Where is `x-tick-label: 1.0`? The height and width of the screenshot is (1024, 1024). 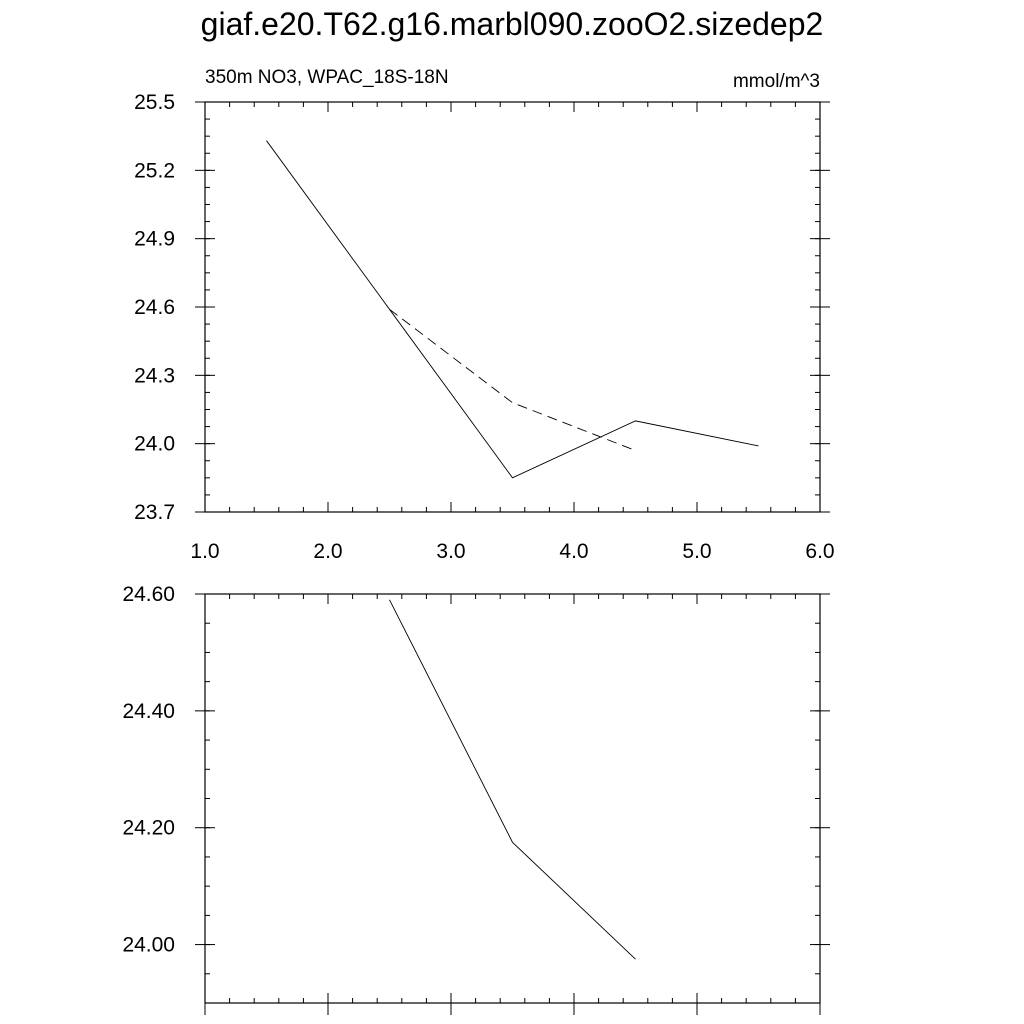
x-tick-label: 1.0 is located at coordinates (204, 551).